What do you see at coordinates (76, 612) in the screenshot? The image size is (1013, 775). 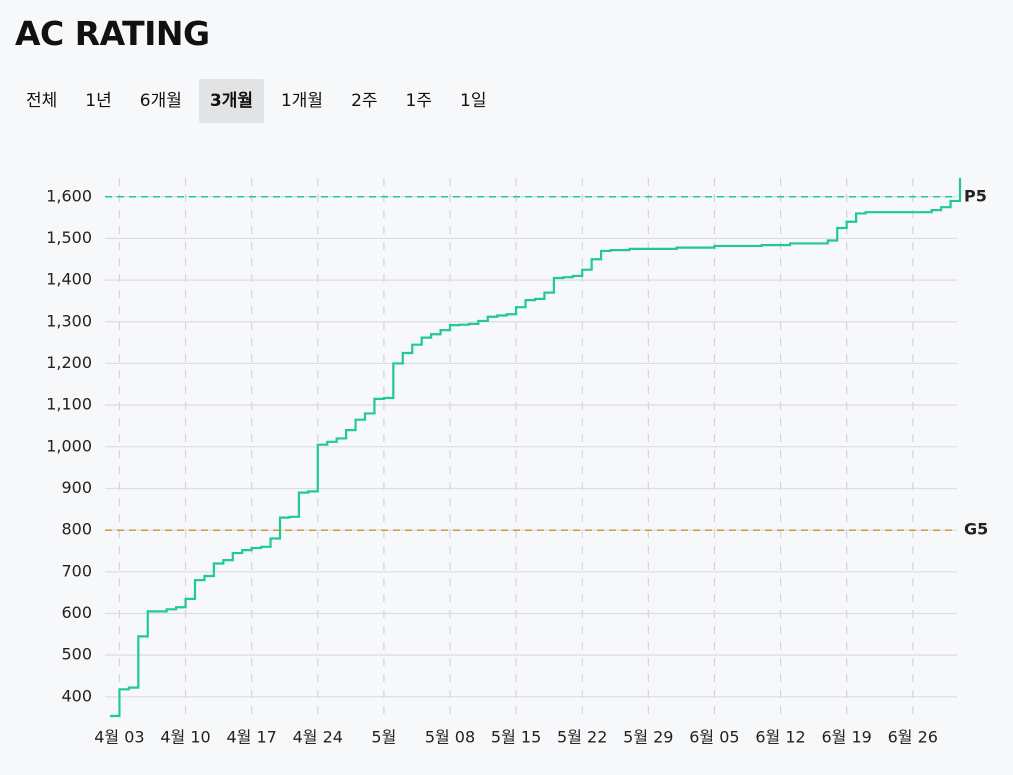 I see `y-tick-label: 600` at bounding box center [76, 612].